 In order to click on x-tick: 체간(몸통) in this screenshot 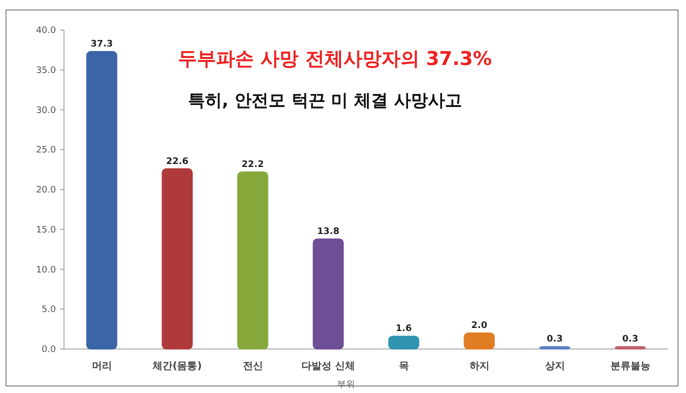, I will do `click(177, 366)`.